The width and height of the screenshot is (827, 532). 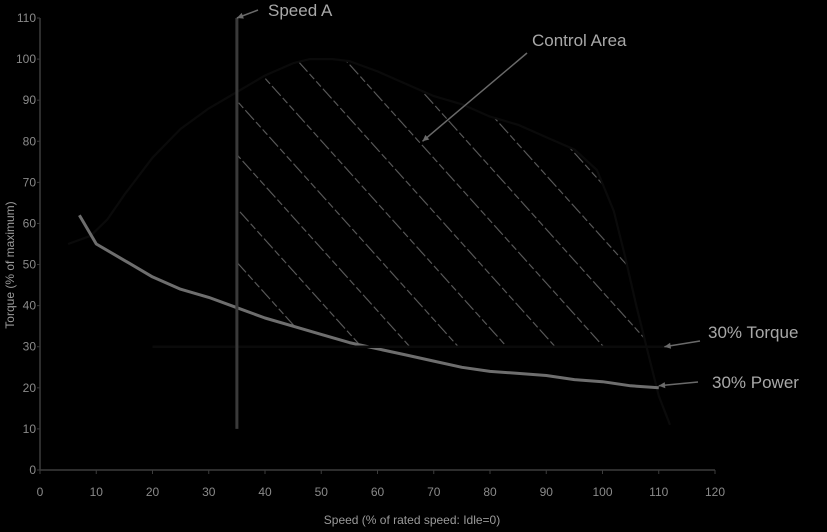 What do you see at coordinates (475, 97) in the screenshot?
I see `annotation-arrow-control-area` at bounding box center [475, 97].